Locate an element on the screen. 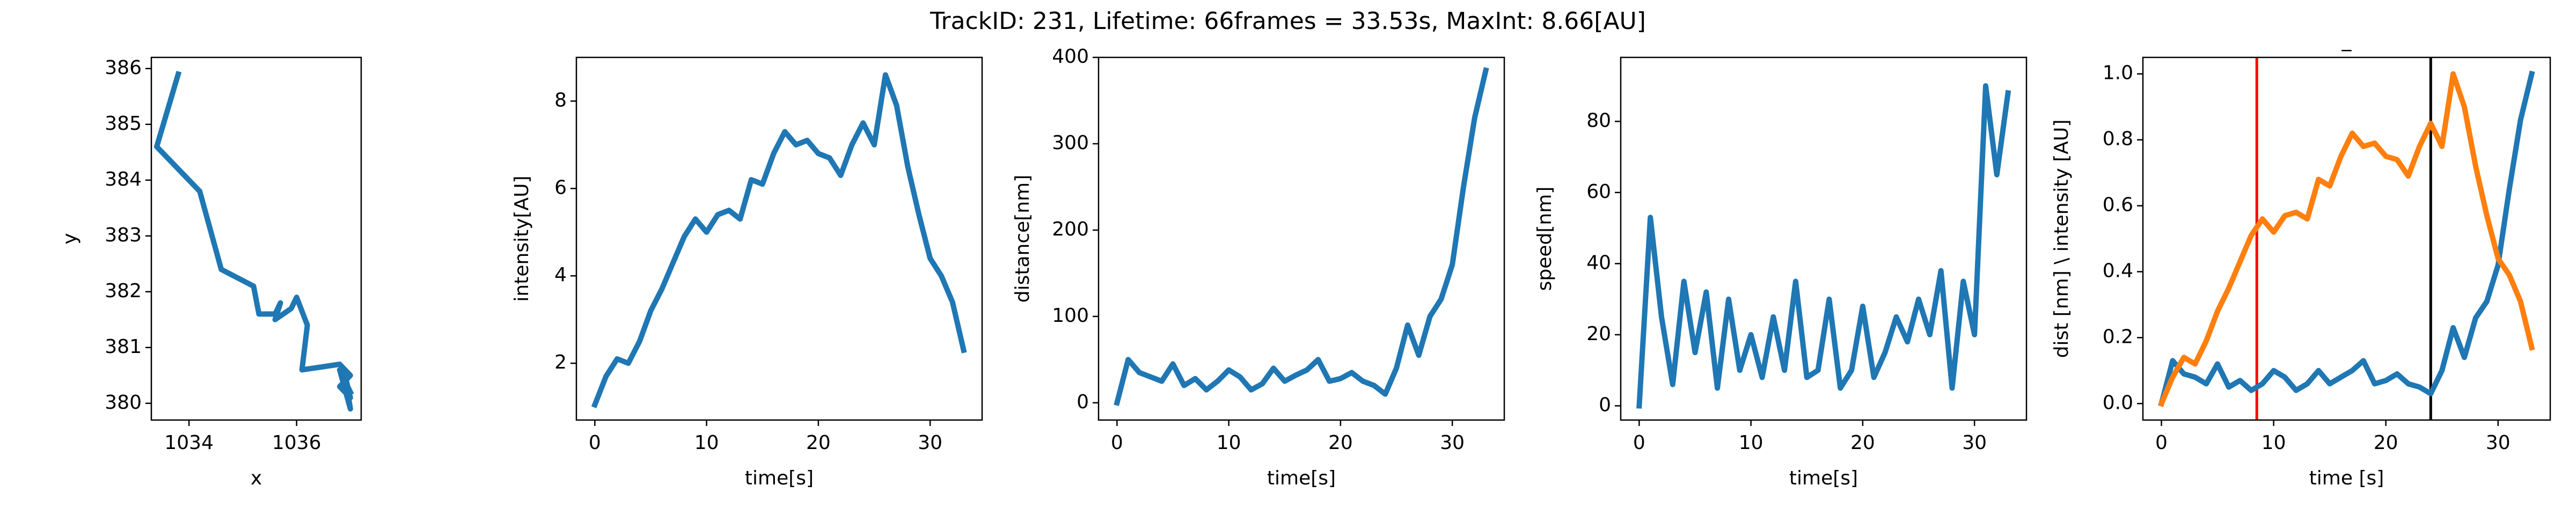 Image resolution: width=2576 pixels, height=515 pixels. y-tick-label: 2 is located at coordinates (560, 362).